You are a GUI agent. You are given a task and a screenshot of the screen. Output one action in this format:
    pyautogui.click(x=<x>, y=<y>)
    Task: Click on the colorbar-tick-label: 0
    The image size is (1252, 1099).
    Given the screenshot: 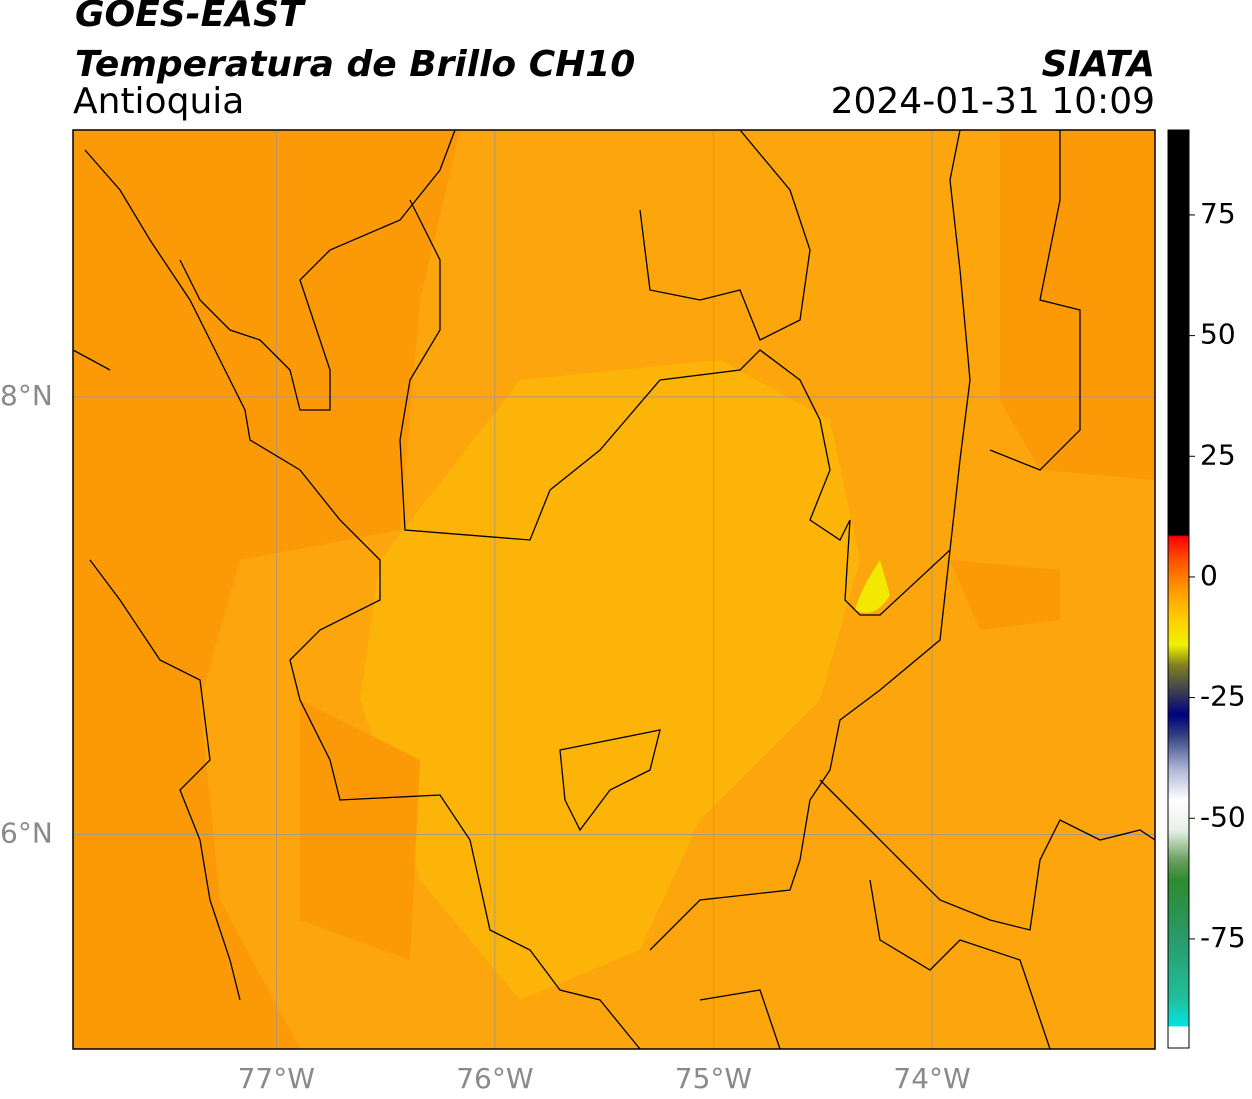 What is the action you would take?
    pyautogui.click(x=1209, y=575)
    